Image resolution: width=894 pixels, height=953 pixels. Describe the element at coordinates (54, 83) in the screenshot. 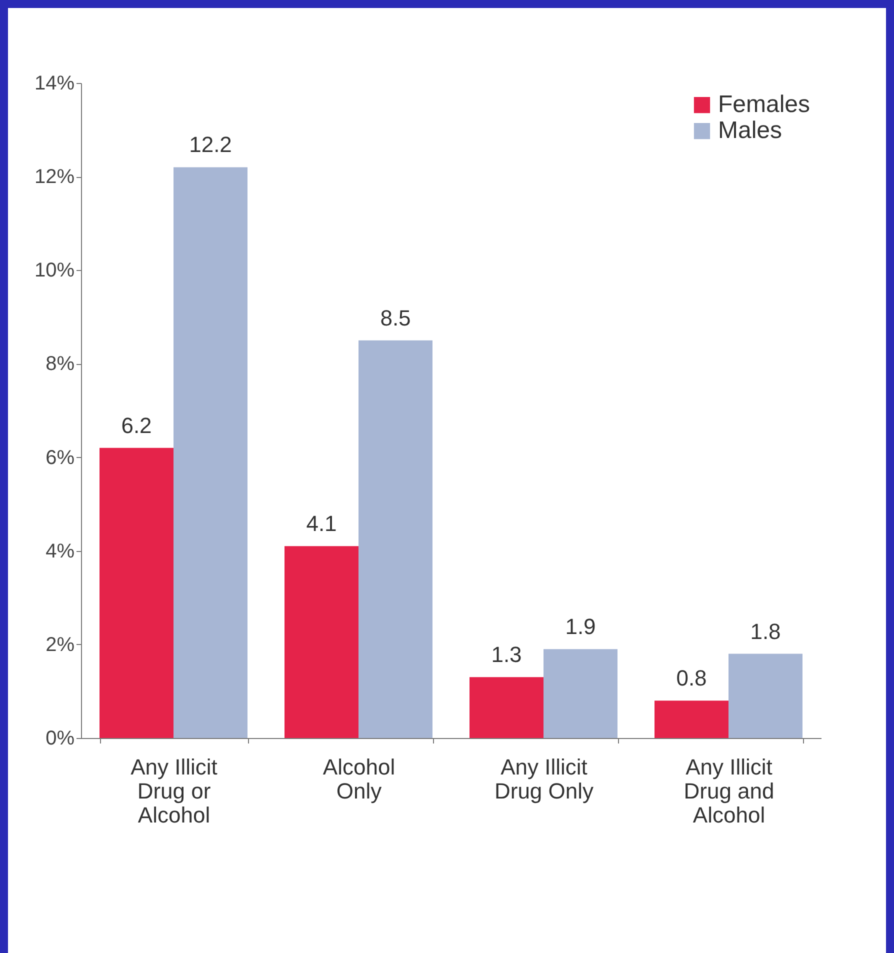

I see `y-tick-label: 14%` at that location.